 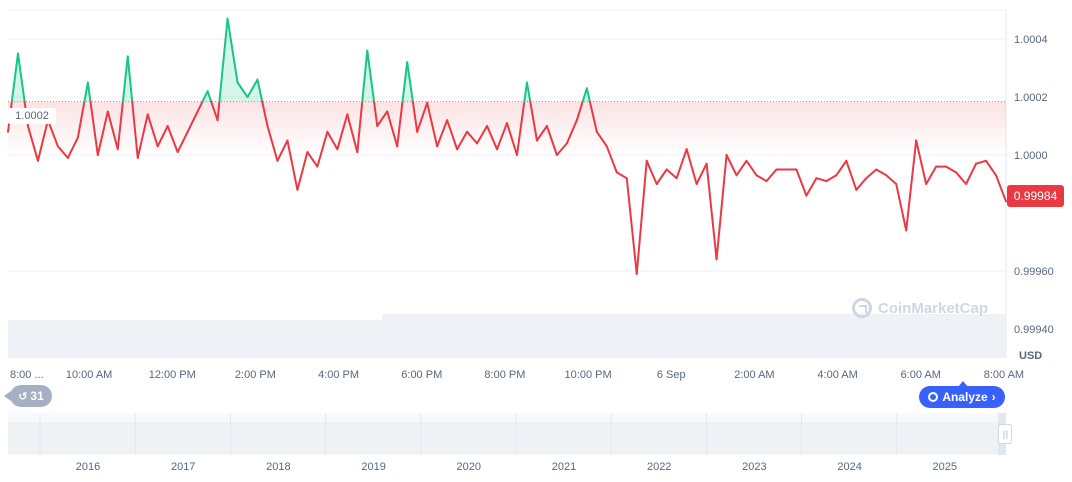 What do you see at coordinates (81, 119) in the screenshot?
I see `price-segment-7a` at bounding box center [81, 119].